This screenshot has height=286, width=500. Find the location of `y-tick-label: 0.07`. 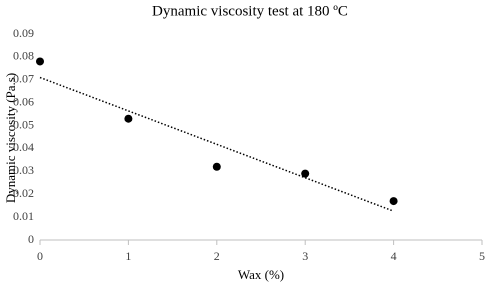

y-tick-label: 0.07 is located at coordinates (23, 79).